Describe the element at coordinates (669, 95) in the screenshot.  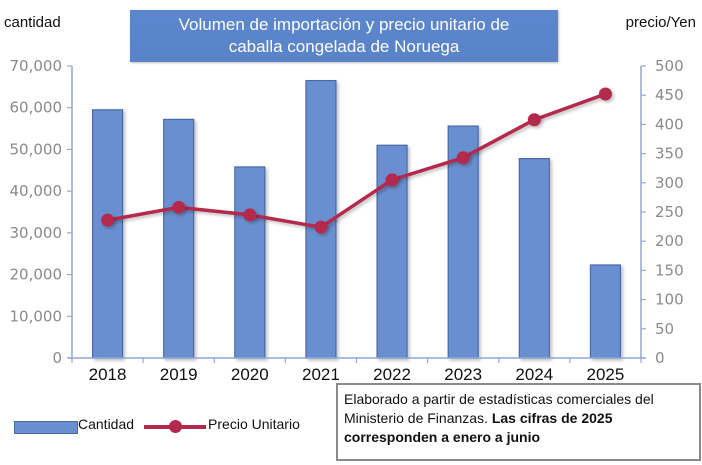
I see `right-tick-label: 450` at that location.